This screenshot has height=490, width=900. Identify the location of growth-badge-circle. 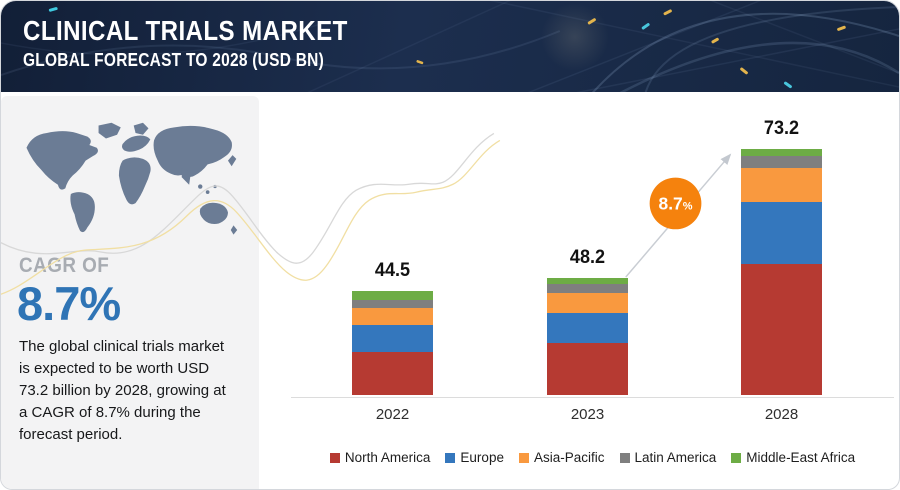
(675, 203).